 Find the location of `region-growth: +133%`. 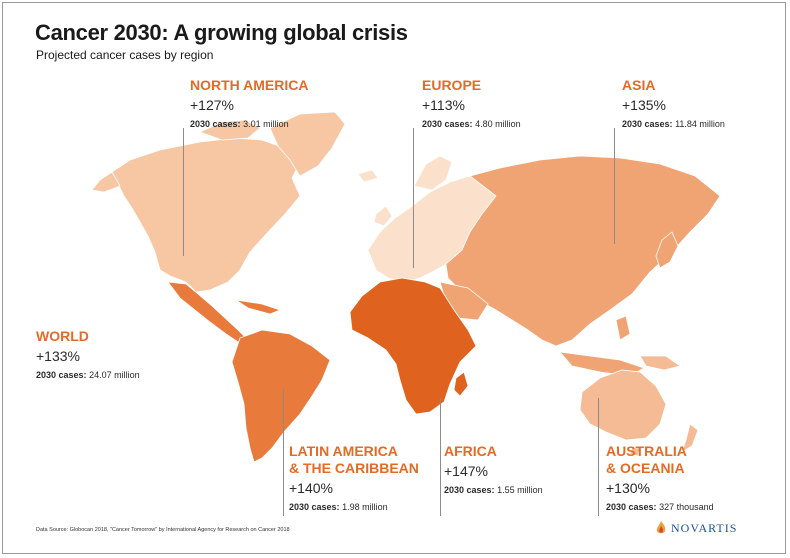

region-growth: +133% is located at coordinates (58, 356).